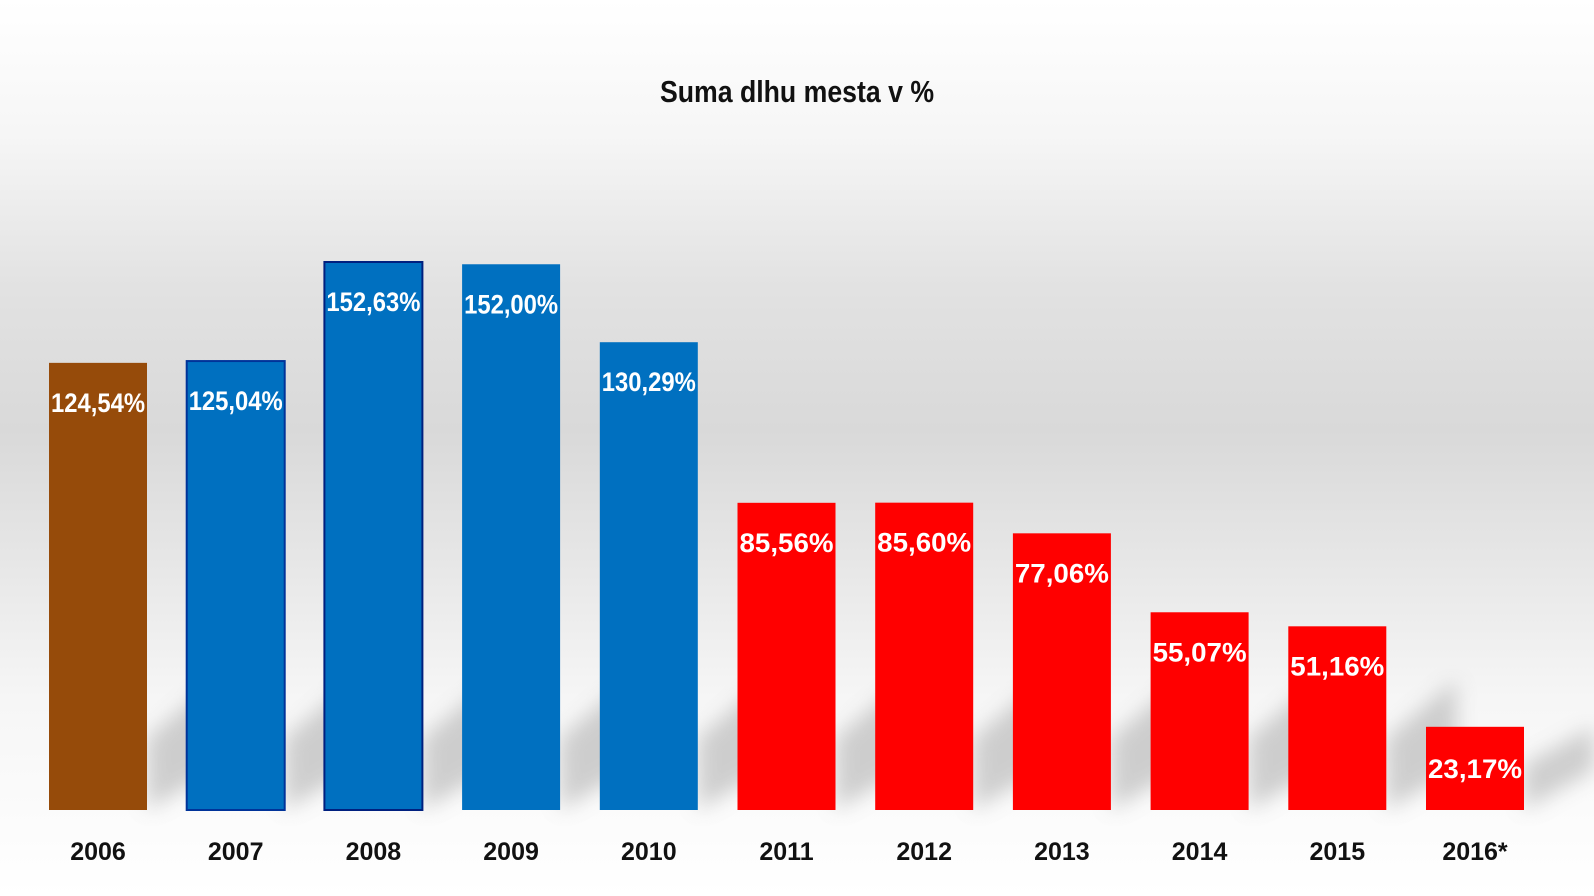 This screenshot has height=896, width=1594. I want to click on bar-shadow, so click(1559, 768).